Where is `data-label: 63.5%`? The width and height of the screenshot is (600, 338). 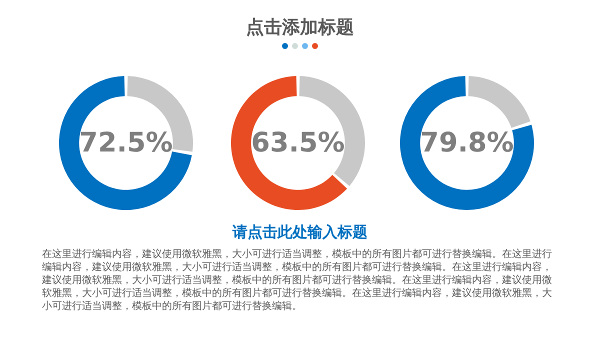 data-label: 63.5% is located at coordinates (298, 143).